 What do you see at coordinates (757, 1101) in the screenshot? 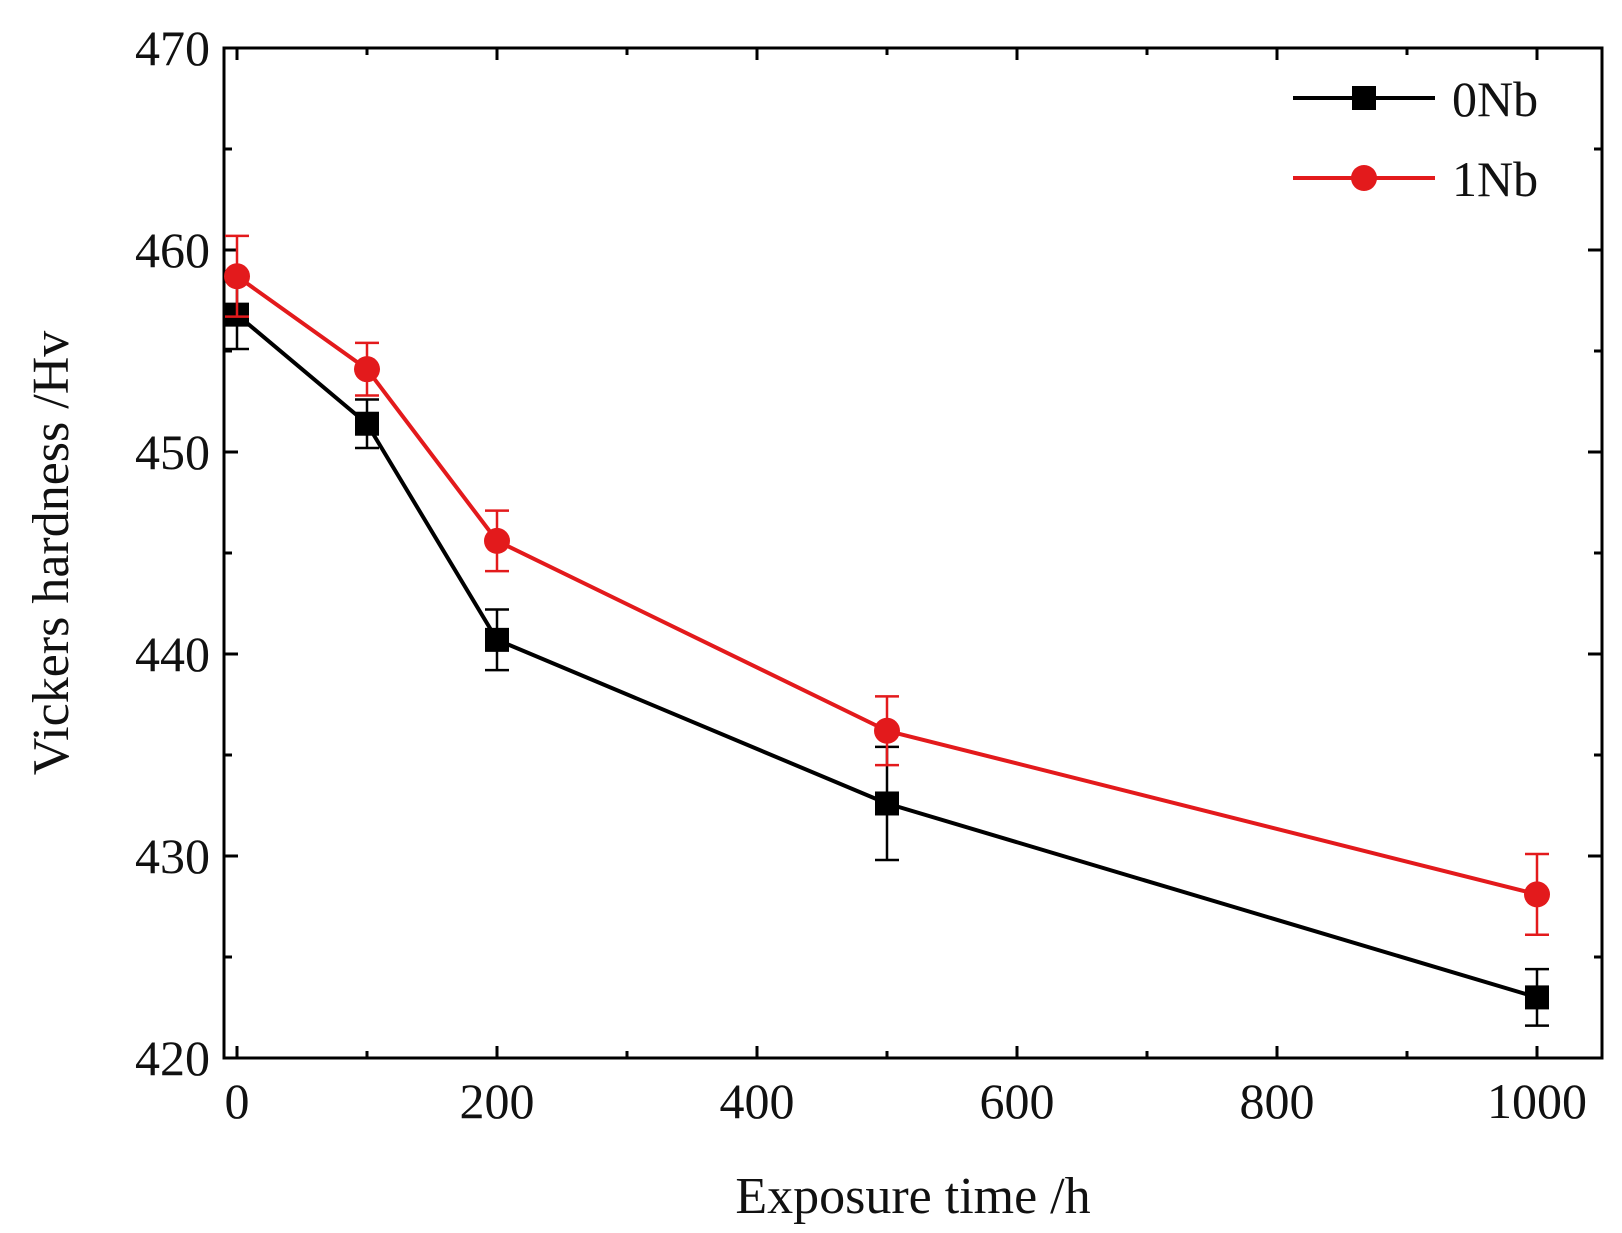
I see `x-tick-label: 400` at bounding box center [757, 1101].